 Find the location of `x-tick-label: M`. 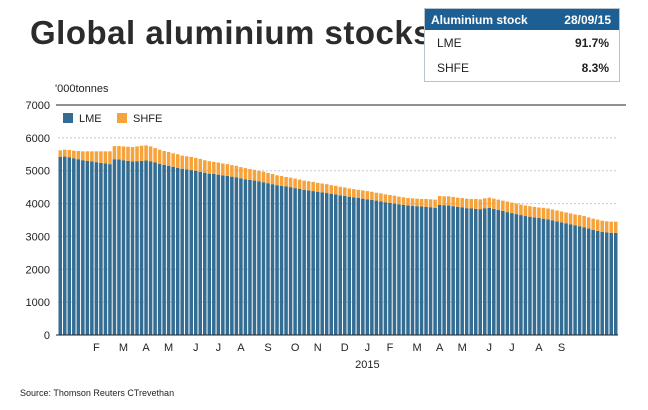

x-tick-label: M is located at coordinates (123, 348).